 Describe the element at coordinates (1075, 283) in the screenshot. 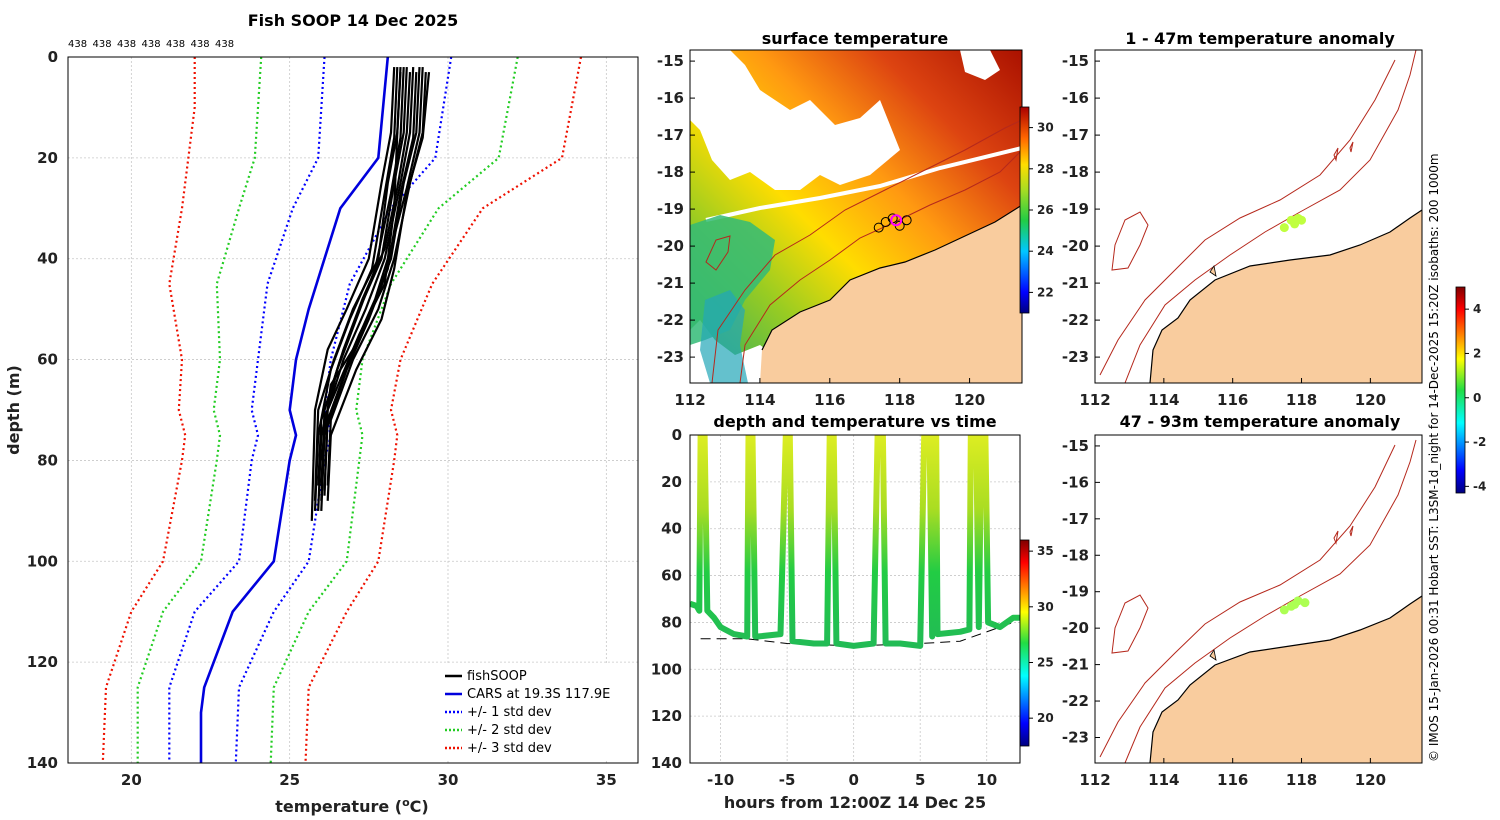

I see `a1-y-tick-label: -21` at that location.